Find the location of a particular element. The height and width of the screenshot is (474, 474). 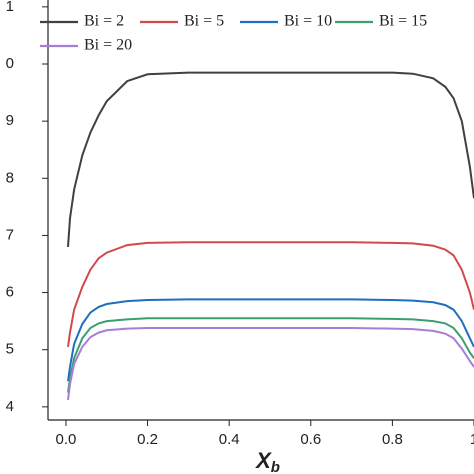

y-tick-label: 4 is located at coordinates (10, 406).